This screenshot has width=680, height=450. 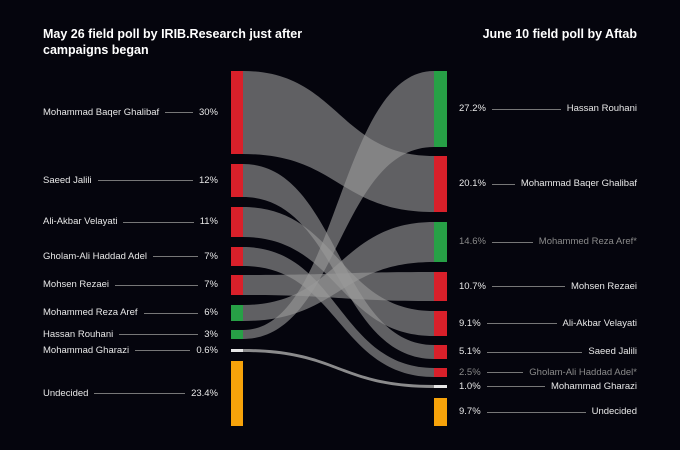 What do you see at coordinates (470, 323) in the screenshot?
I see `percentage: 9.1%` at bounding box center [470, 323].